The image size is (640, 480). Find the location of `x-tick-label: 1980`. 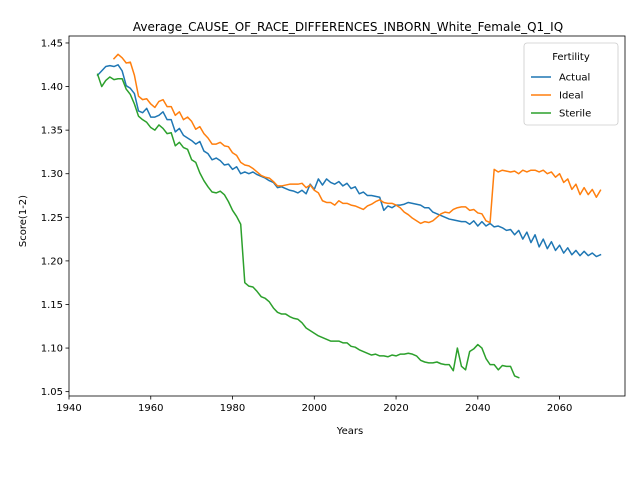

x-tick-label: 1980 is located at coordinates (232, 408).